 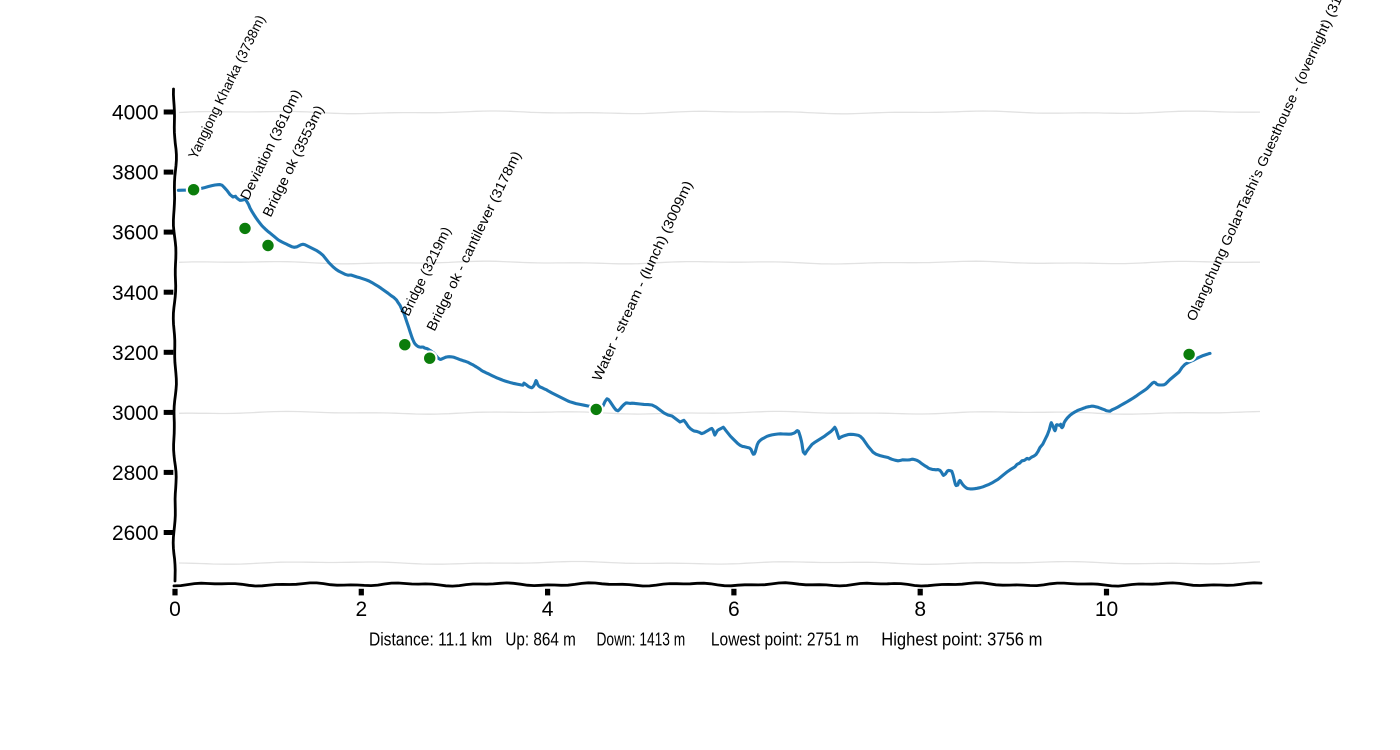 I want to click on svg-text: Highest point: 3756 m, so click(x=961, y=640).